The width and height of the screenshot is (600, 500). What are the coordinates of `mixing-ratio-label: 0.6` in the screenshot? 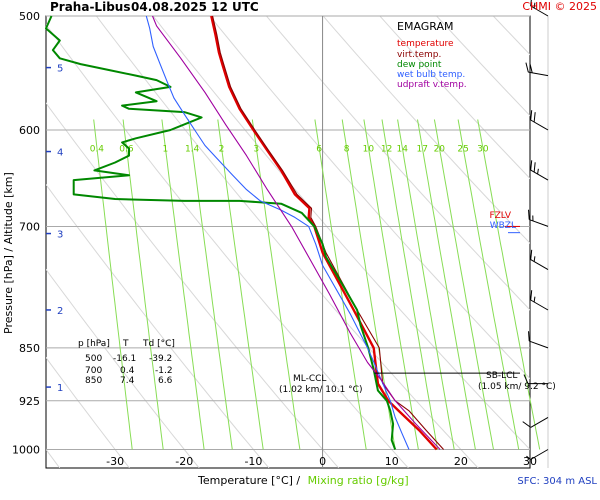 It's located at (126, 150).